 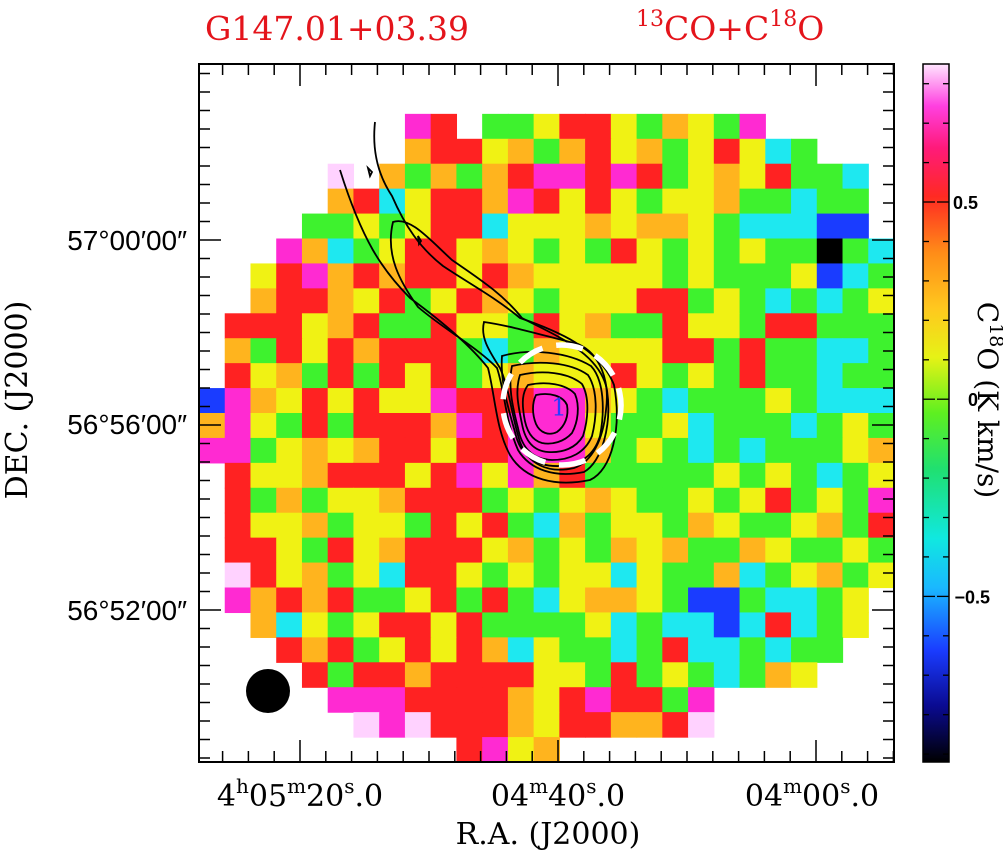 I want to click on colorbar-tick-label-0: 0.5, so click(x=965, y=203).